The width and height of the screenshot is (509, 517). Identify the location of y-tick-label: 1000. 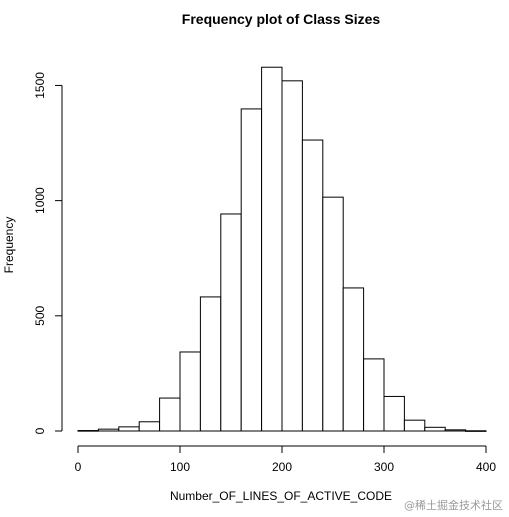
(40, 200).